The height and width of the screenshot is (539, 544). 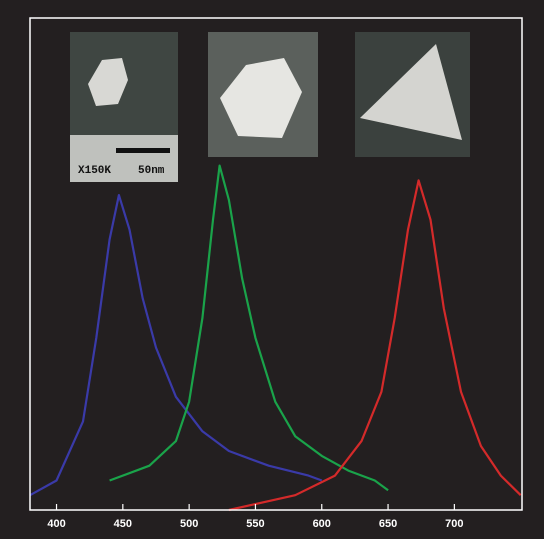 What do you see at coordinates (124, 107) in the screenshot?
I see `inset-1: X150K 50nm` at bounding box center [124, 107].